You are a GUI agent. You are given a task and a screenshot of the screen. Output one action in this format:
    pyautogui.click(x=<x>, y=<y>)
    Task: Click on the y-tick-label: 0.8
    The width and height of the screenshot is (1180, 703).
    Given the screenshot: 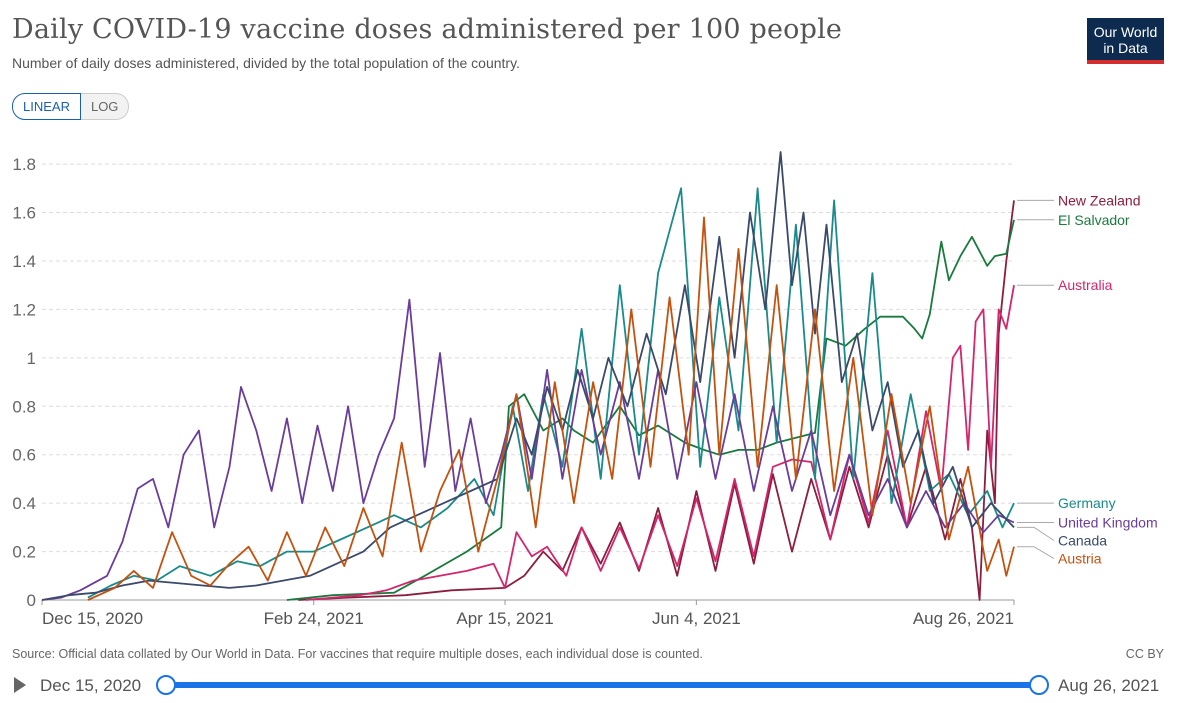 What is the action you would take?
    pyautogui.click(x=24, y=406)
    